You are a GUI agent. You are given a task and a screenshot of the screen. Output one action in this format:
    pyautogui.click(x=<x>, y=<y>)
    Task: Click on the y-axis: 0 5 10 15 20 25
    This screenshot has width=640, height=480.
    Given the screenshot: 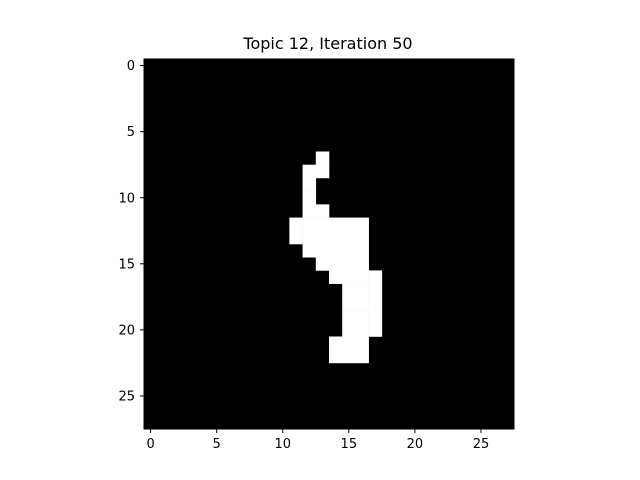 What is the action you would take?
    pyautogui.click(x=131, y=231)
    